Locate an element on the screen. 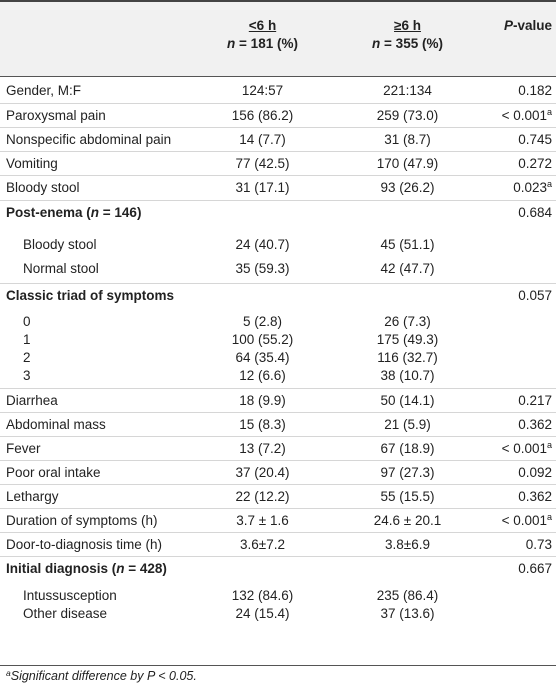  table-row: 2 64 (35.4) 116 (32.7) is located at coordinates (278, 358).